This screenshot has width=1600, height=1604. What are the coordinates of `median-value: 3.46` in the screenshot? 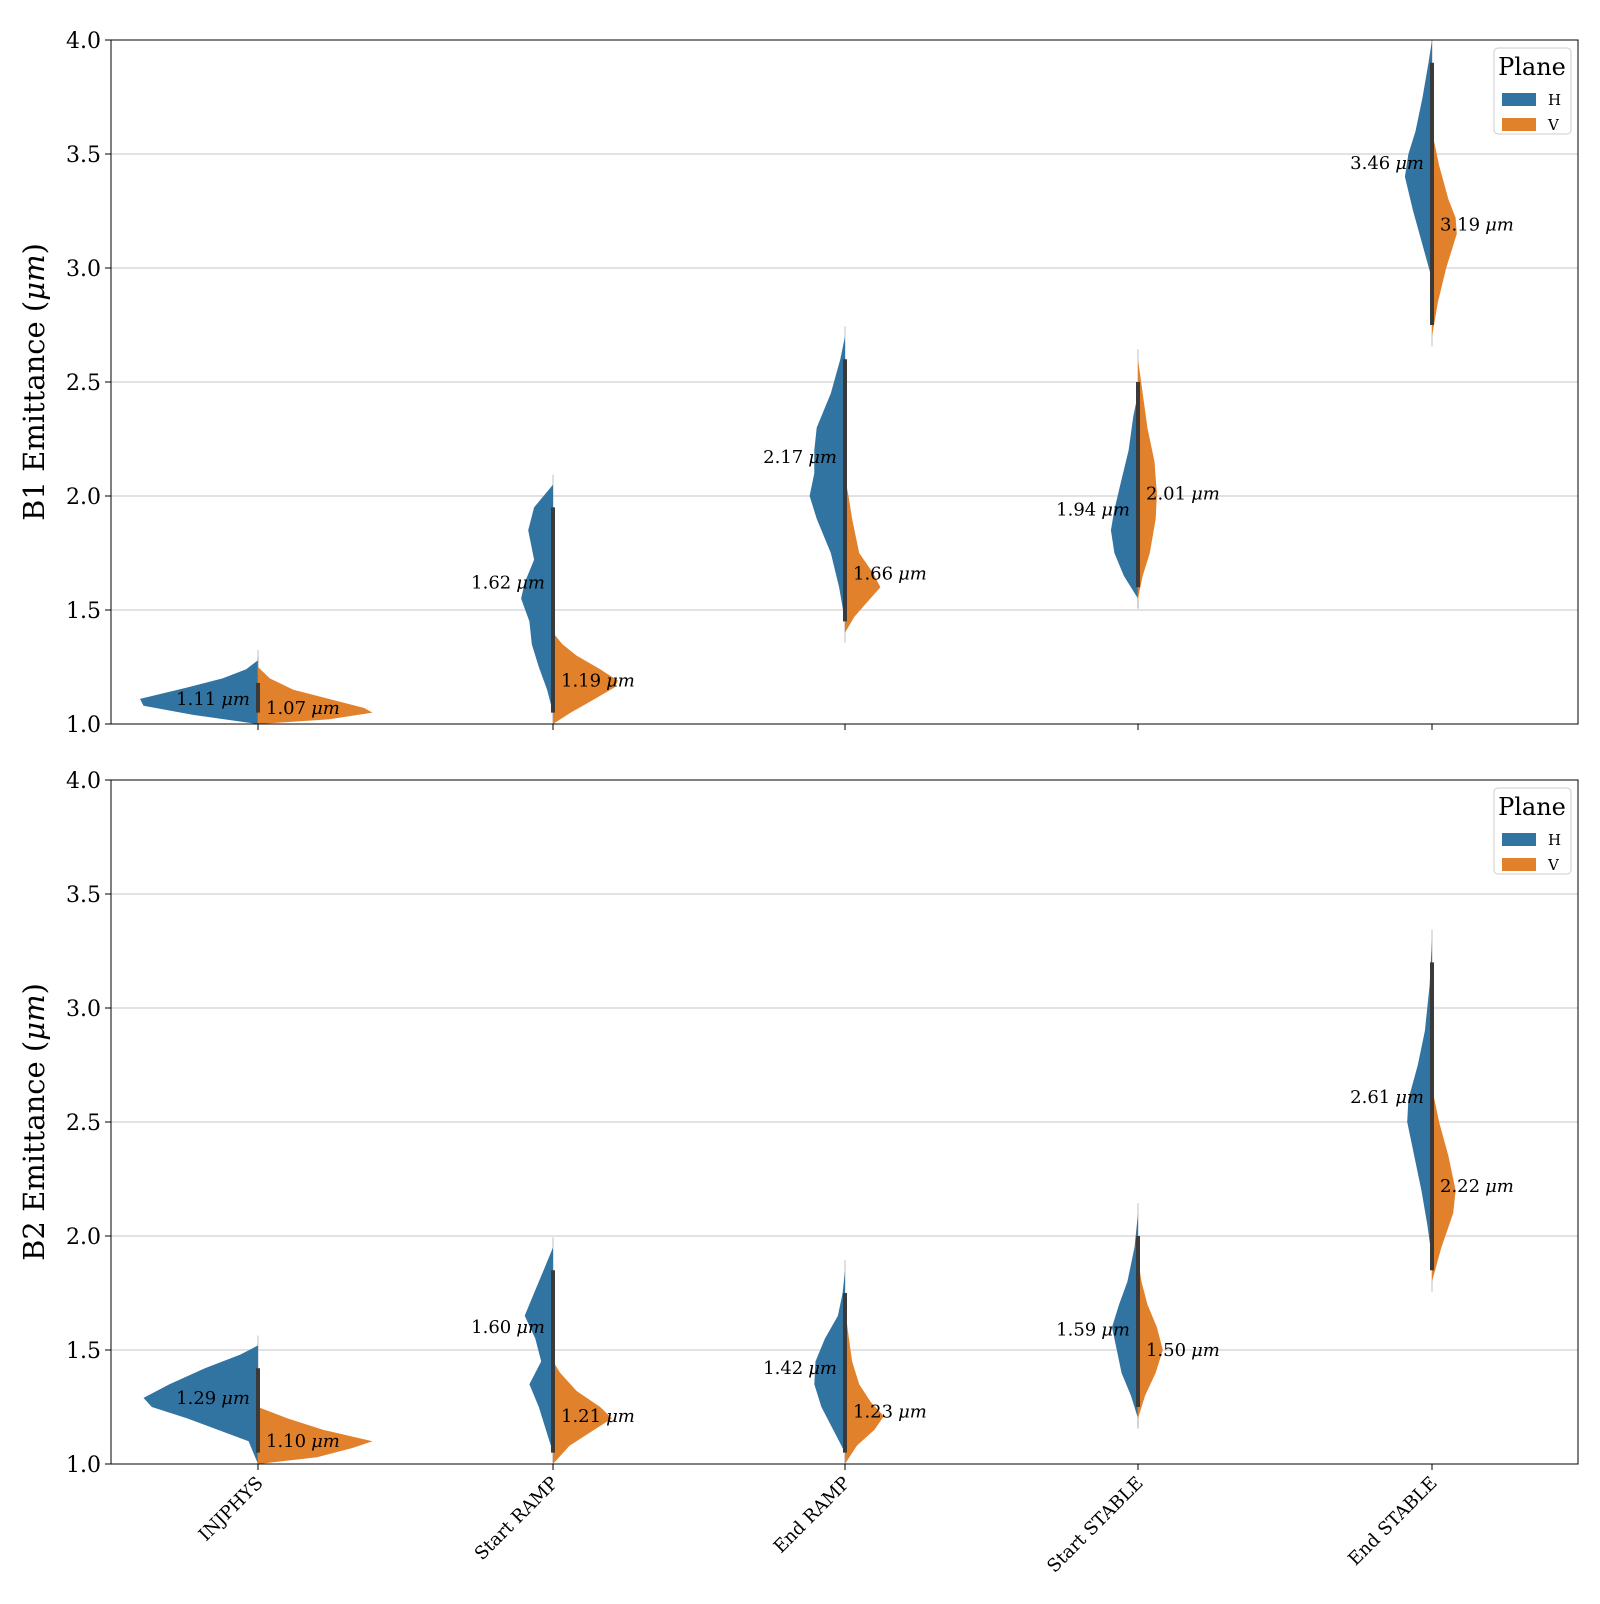 It's located at (1370, 163).